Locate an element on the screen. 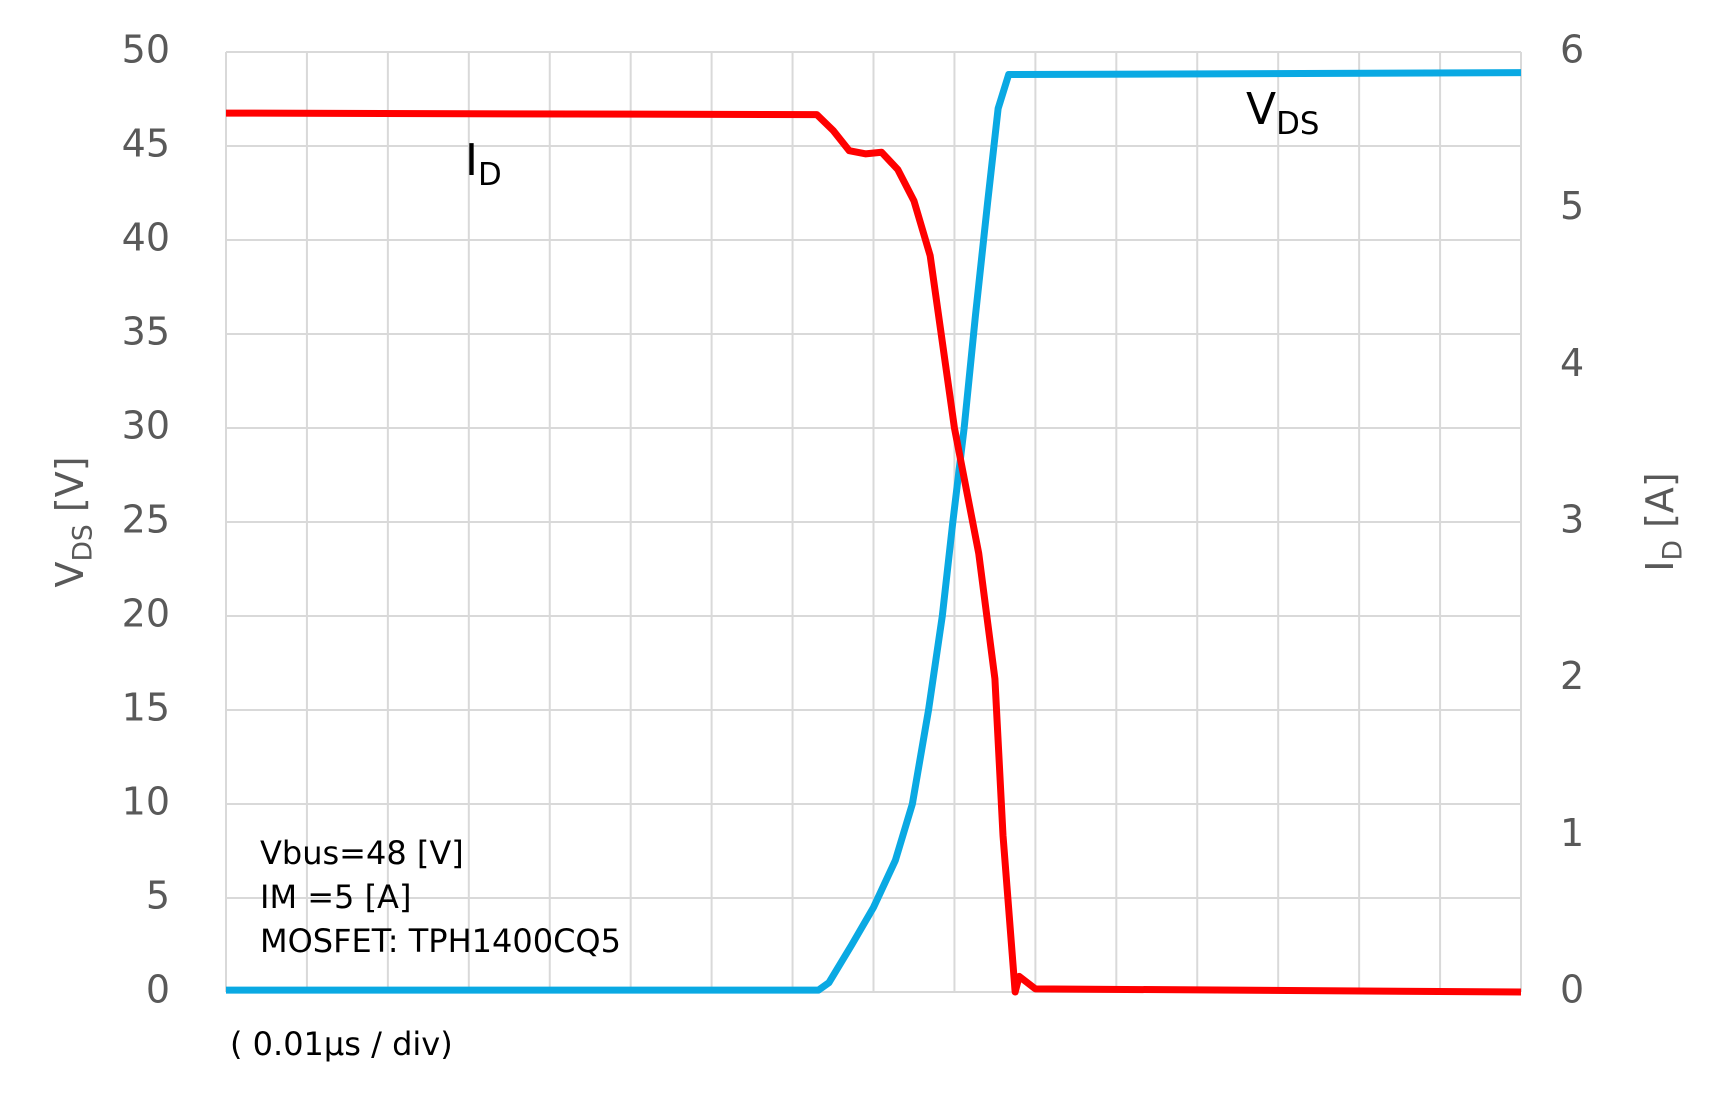 The image size is (1726, 1113). y2-tick-label: 6 is located at coordinates (1572, 50).